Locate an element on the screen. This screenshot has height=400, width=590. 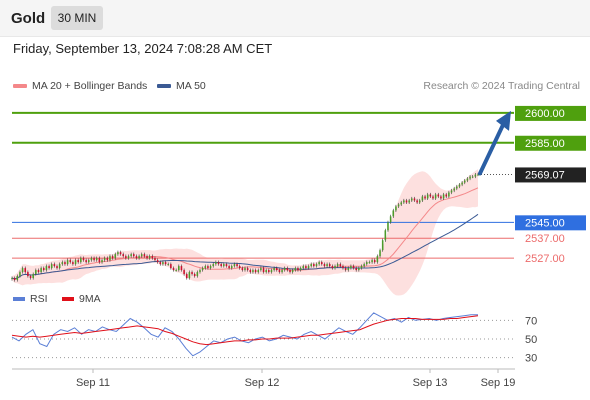
legend-rsi: RSI is located at coordinates (30, 299).